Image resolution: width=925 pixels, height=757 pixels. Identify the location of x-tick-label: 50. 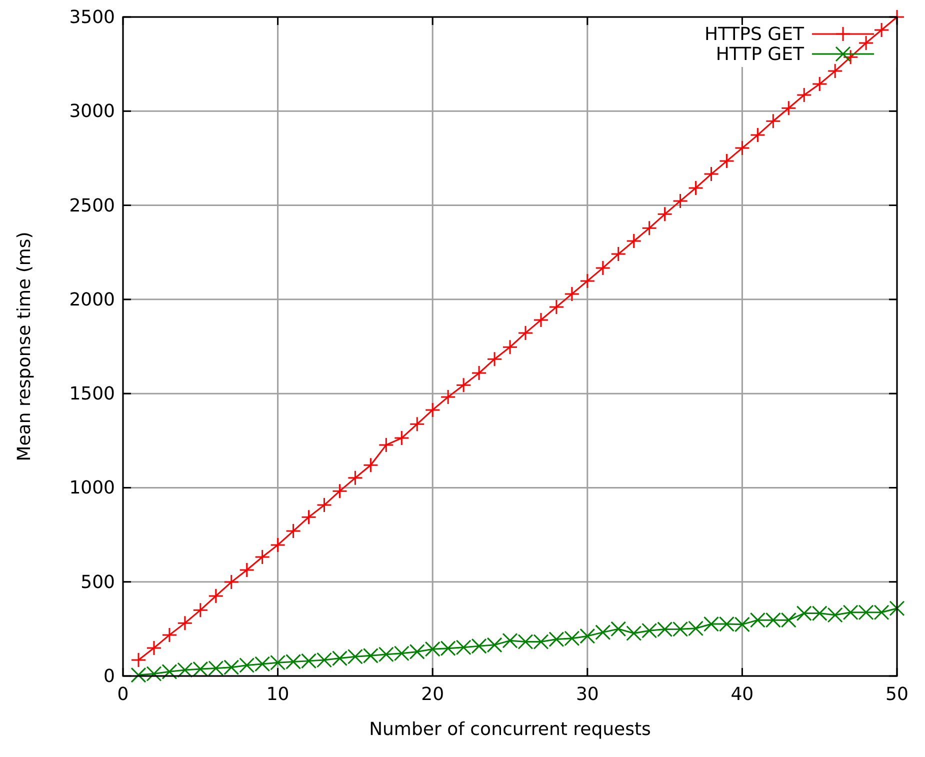
(897, 694).